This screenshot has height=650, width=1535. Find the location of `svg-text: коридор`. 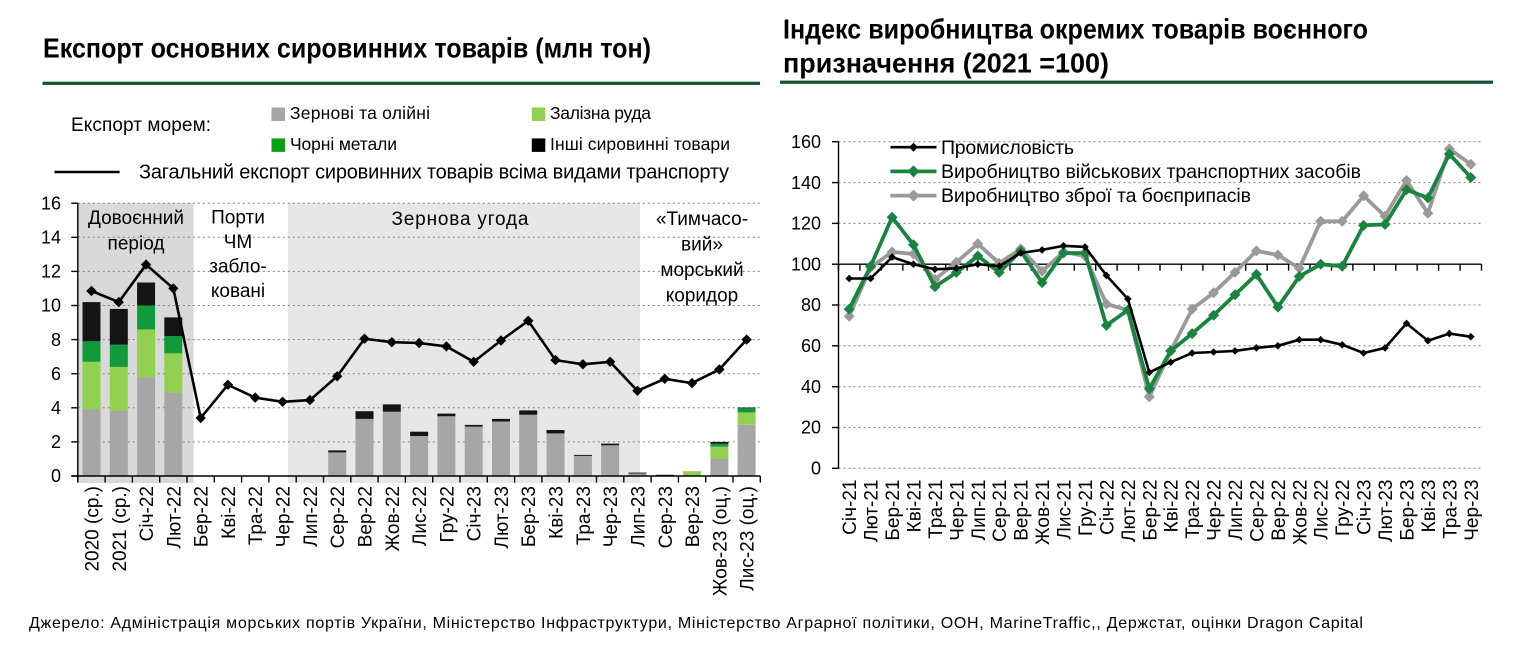

svg-text: коридор is located at coordinates (702, 296).